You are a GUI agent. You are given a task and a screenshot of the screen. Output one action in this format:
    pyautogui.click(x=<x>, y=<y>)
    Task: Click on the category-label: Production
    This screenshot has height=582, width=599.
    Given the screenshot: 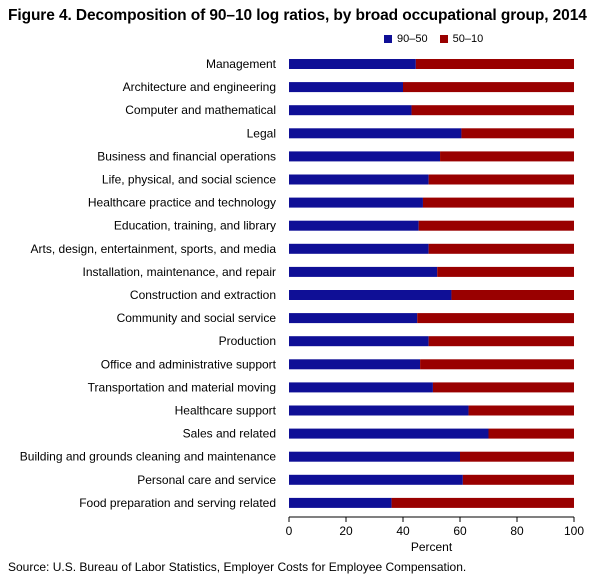 What is the action you would take?
    pyautogui.click(x=247, y=341)
    